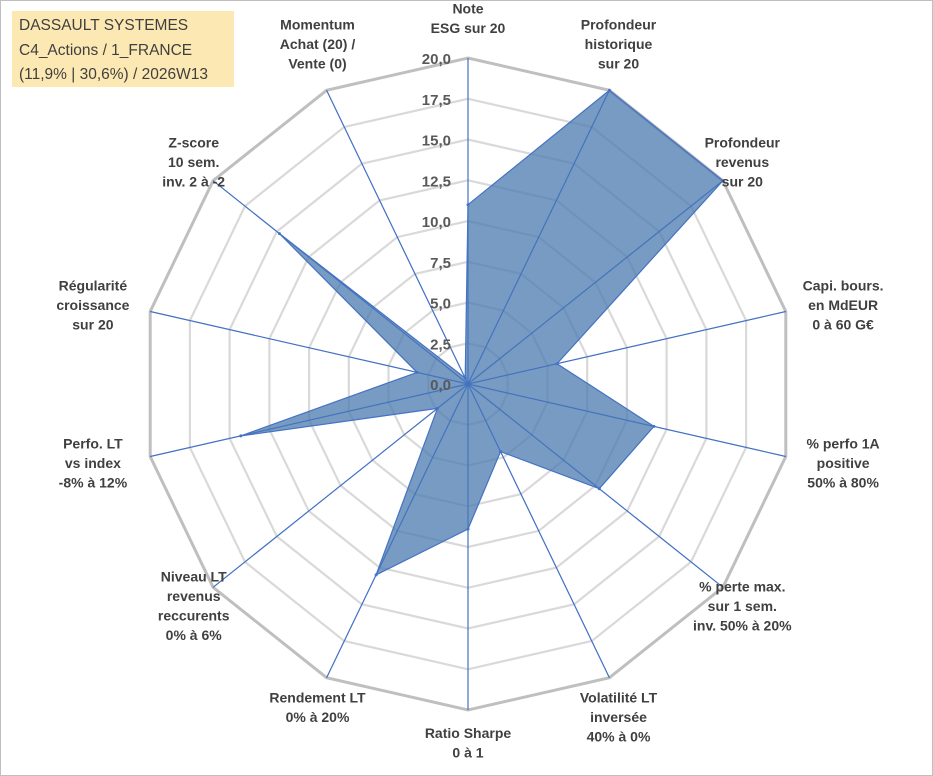  I want to click on axis-label: Z-score 10 sem. inv. 2 à -2, so click(193, 162).